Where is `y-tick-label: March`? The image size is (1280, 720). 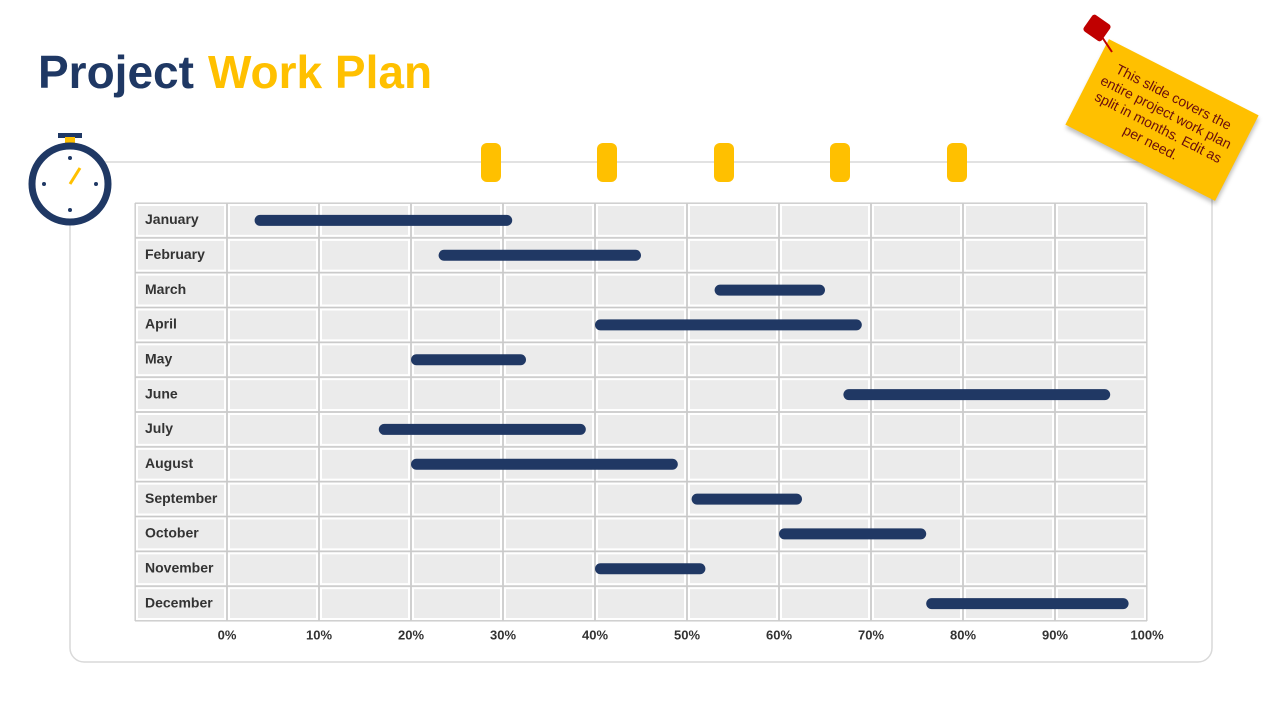 y-tick-label: March is located at coordinates (165, 289).